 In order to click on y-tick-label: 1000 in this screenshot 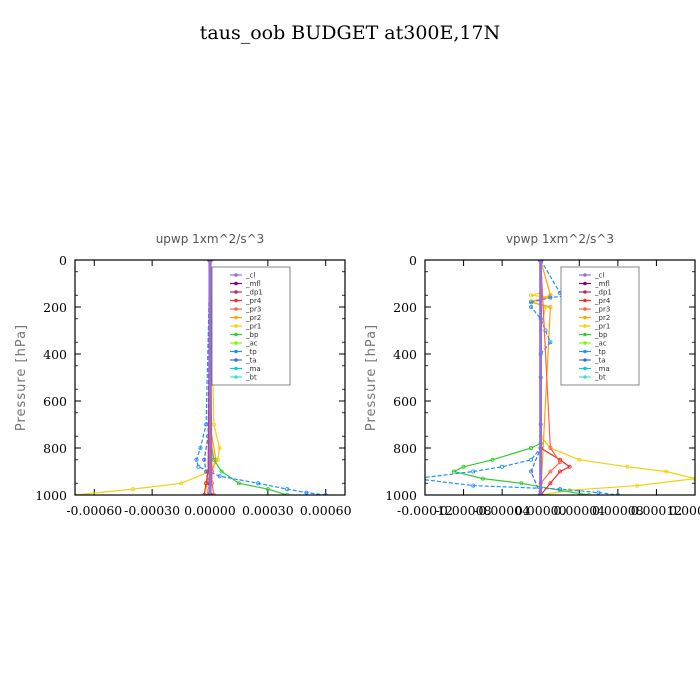, I will do `click(51, 495)`.